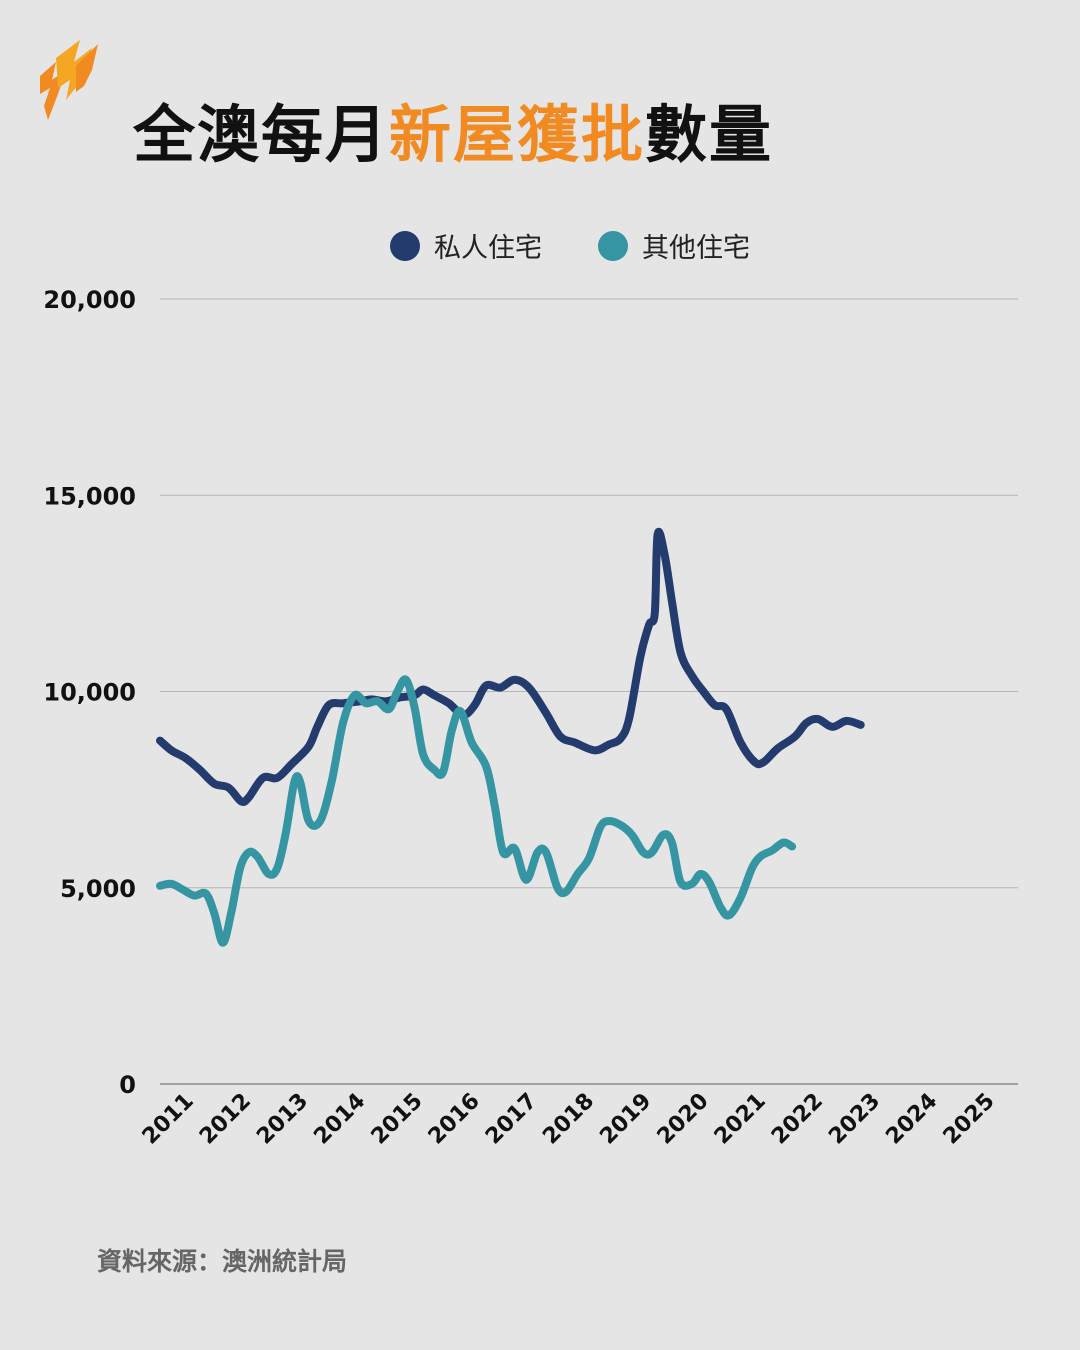 The width and height of the screenshot is (1080, 1350). Describe the element at coordinates (709, 134) in the screenshot. I see `title-part2: 數量` at that location.